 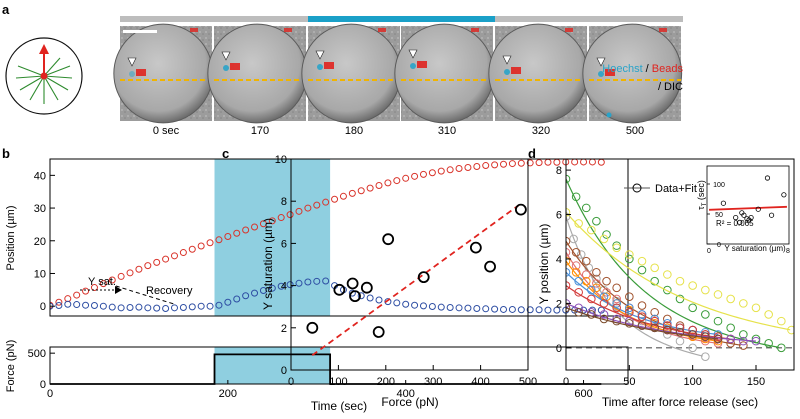 What do you see at coordinates (635, 131) in the screenshot?
I see `frame-time-label: 500` at bounding box center [635, 131].